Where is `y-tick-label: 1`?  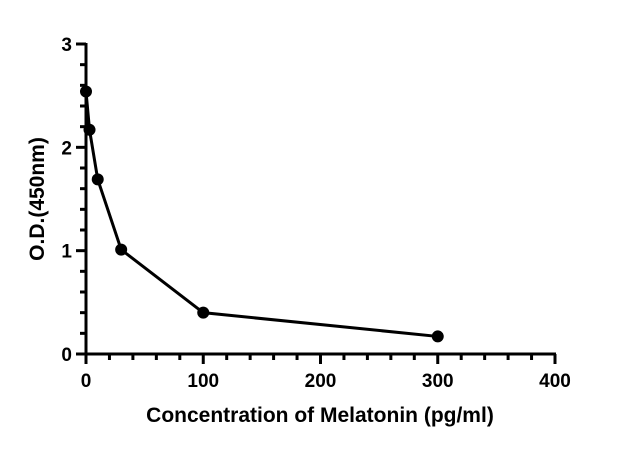
y-tick-label: 1 is located at coordinates (66, 252).